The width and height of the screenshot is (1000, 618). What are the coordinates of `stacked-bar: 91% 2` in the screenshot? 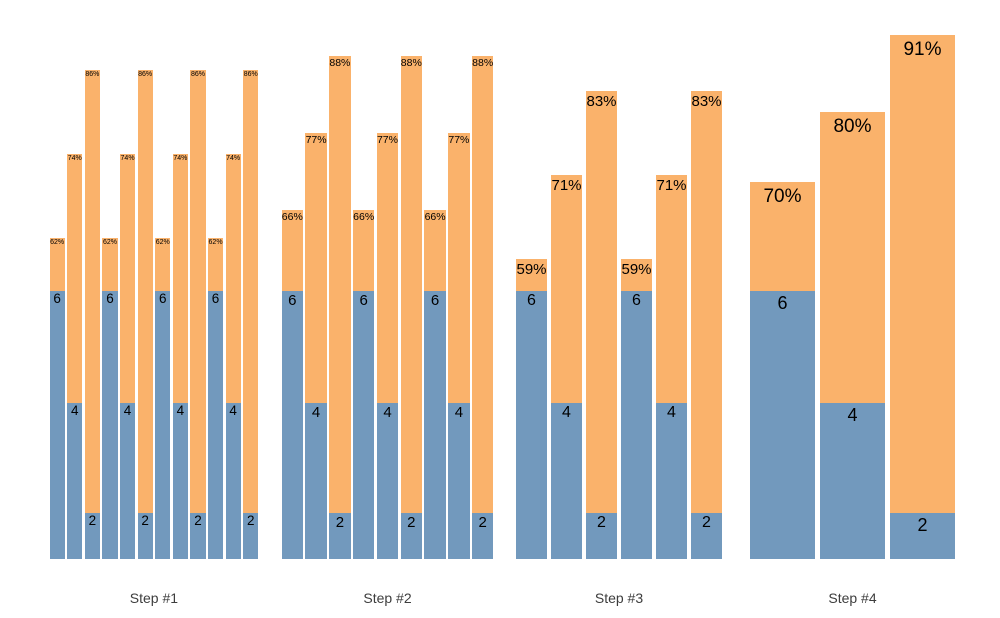 It's located at (922, 297).